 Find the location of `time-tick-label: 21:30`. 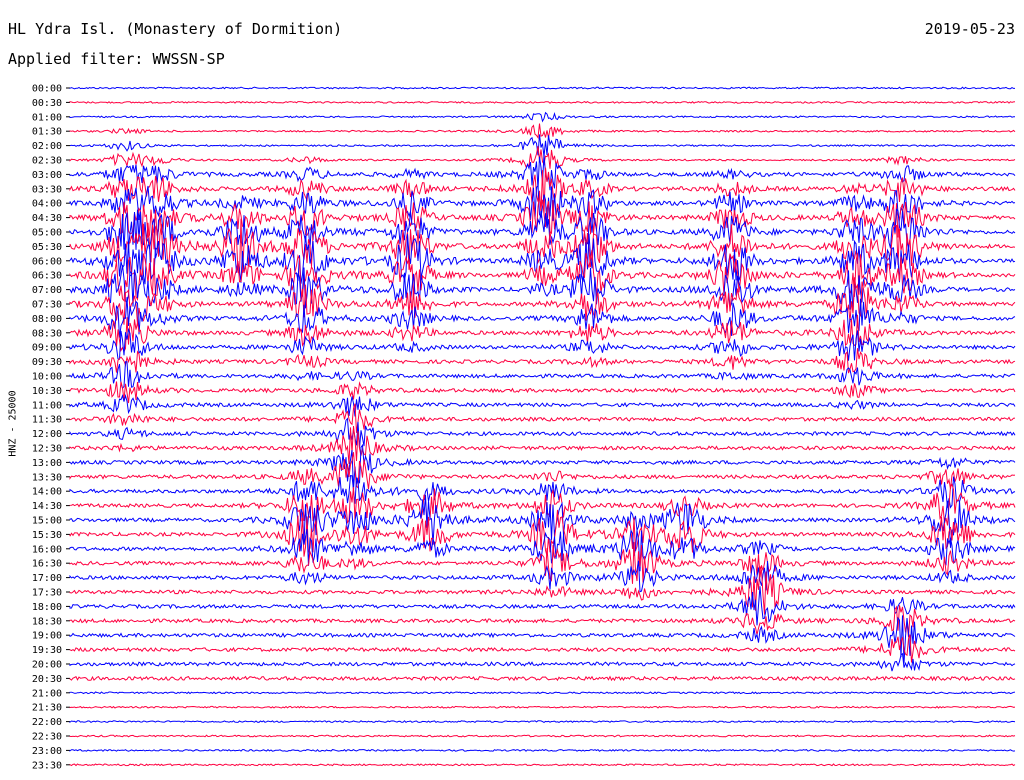

time-tick-label: 21:30 is located at coordinates (47, 708).